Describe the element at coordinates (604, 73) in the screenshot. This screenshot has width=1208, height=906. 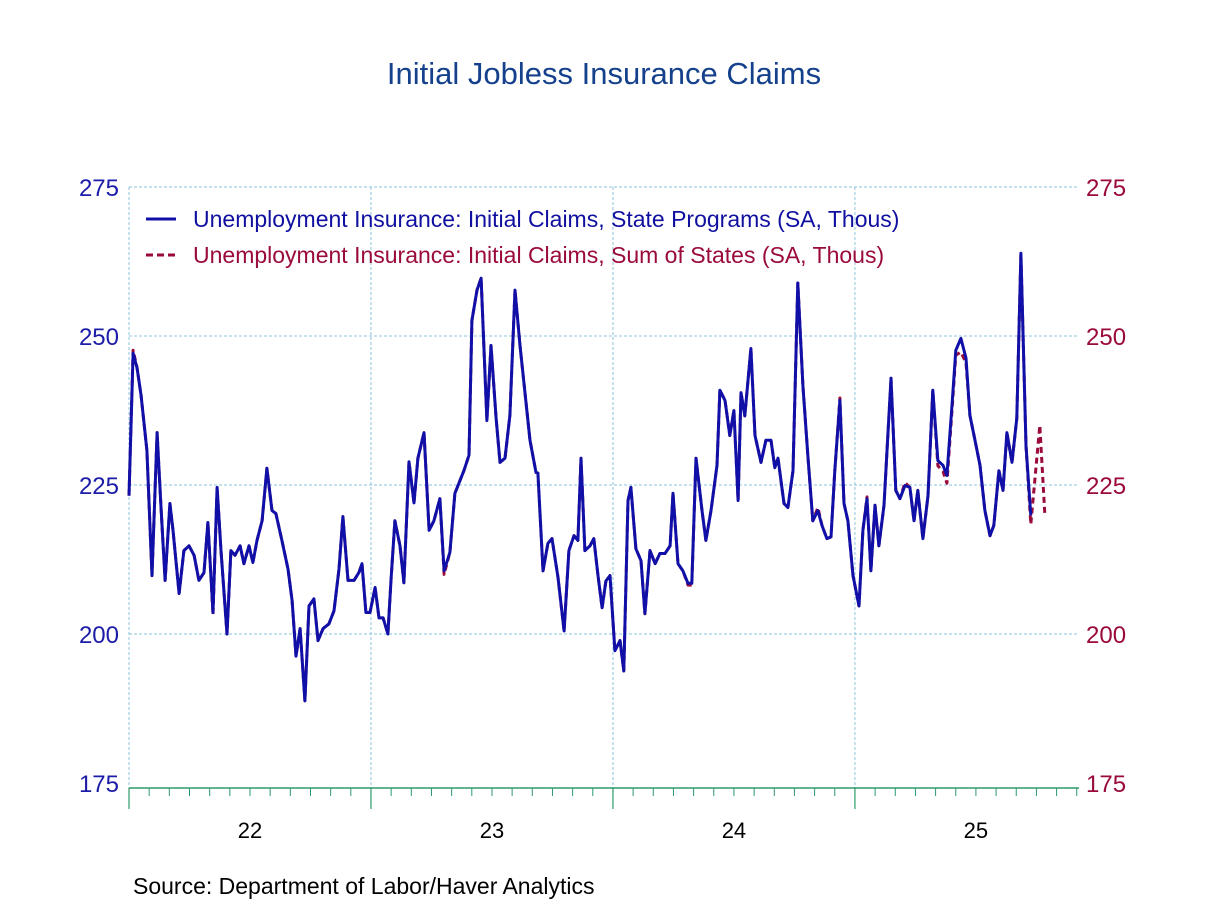
I see `chart-title: Initial Jobless Insurance Claims` at that location.